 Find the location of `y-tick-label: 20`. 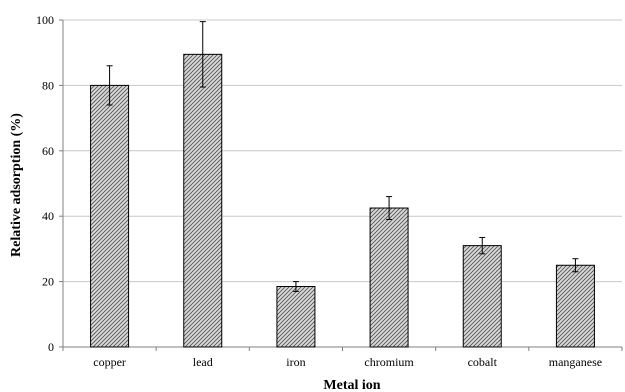

y-tick-label: 20 is located at coordinates (48, 282).